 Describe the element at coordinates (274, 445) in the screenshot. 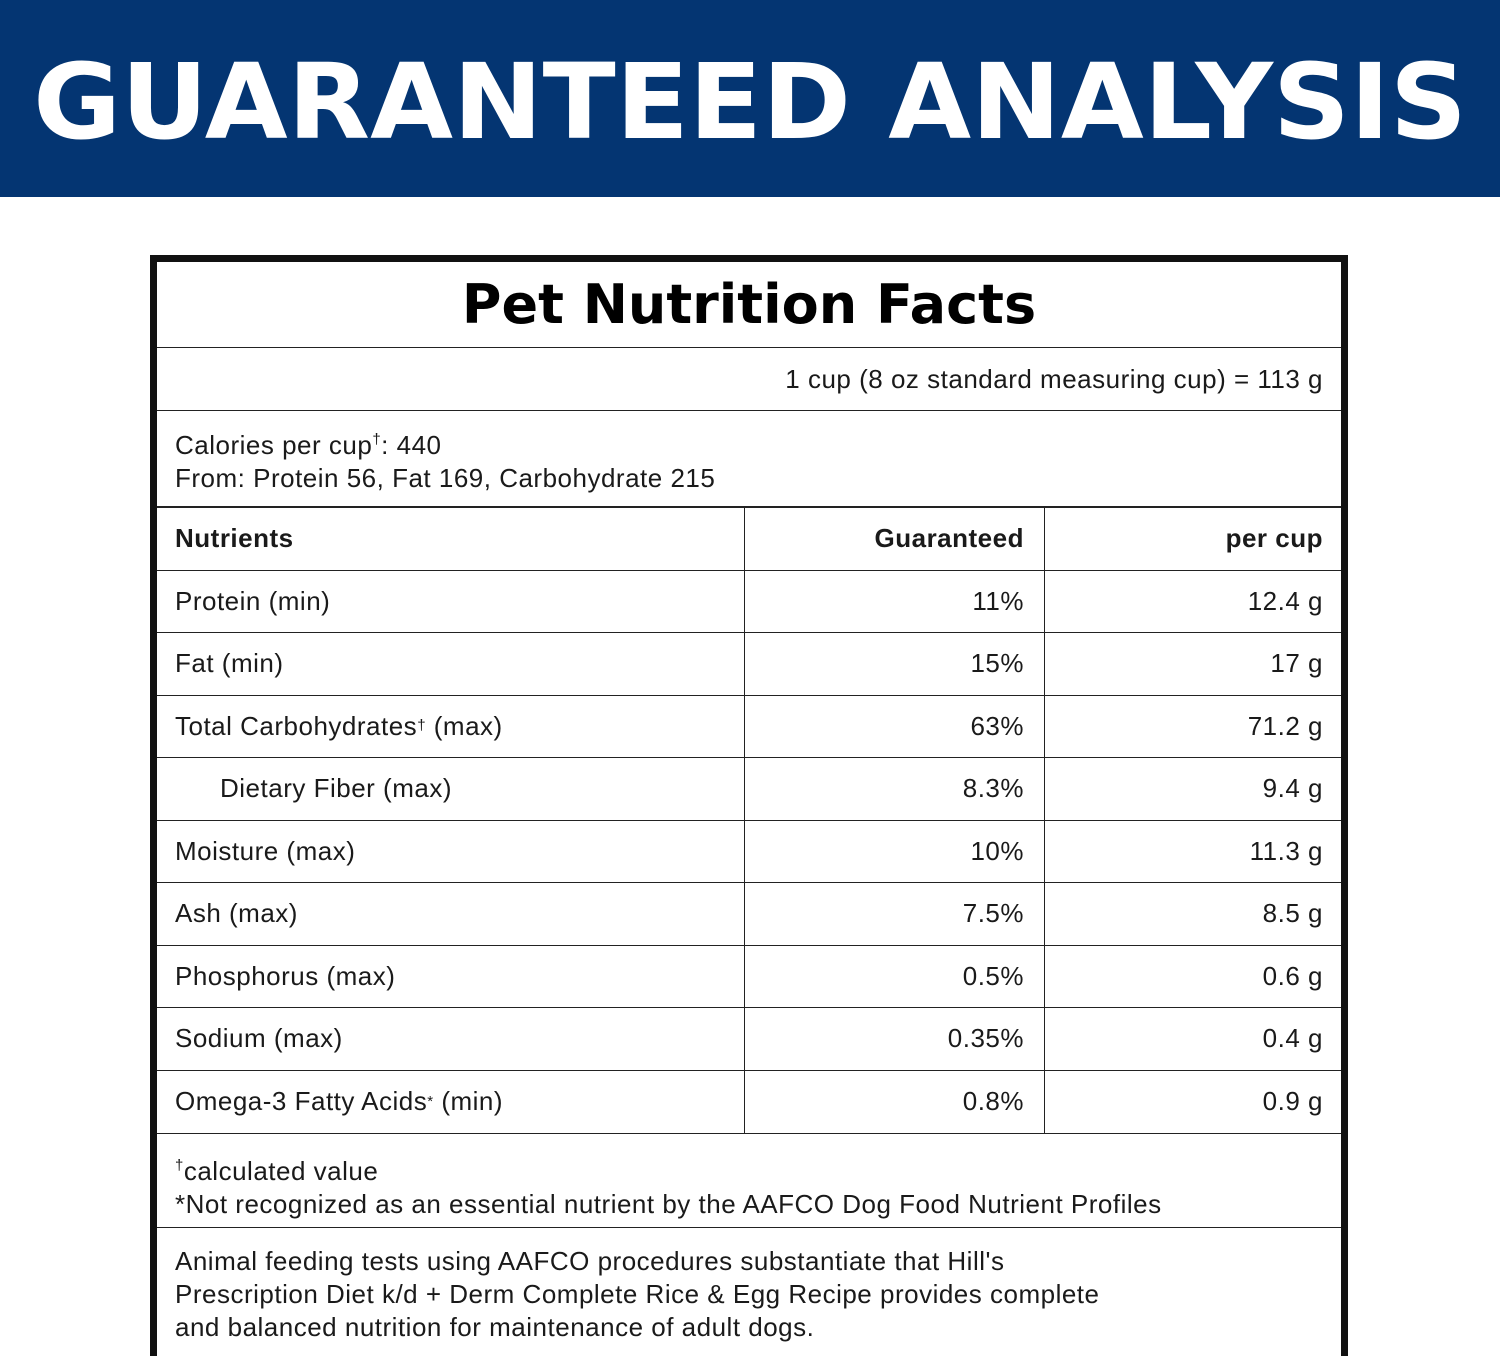

I see `calories-label: Calories per cup` at that location.